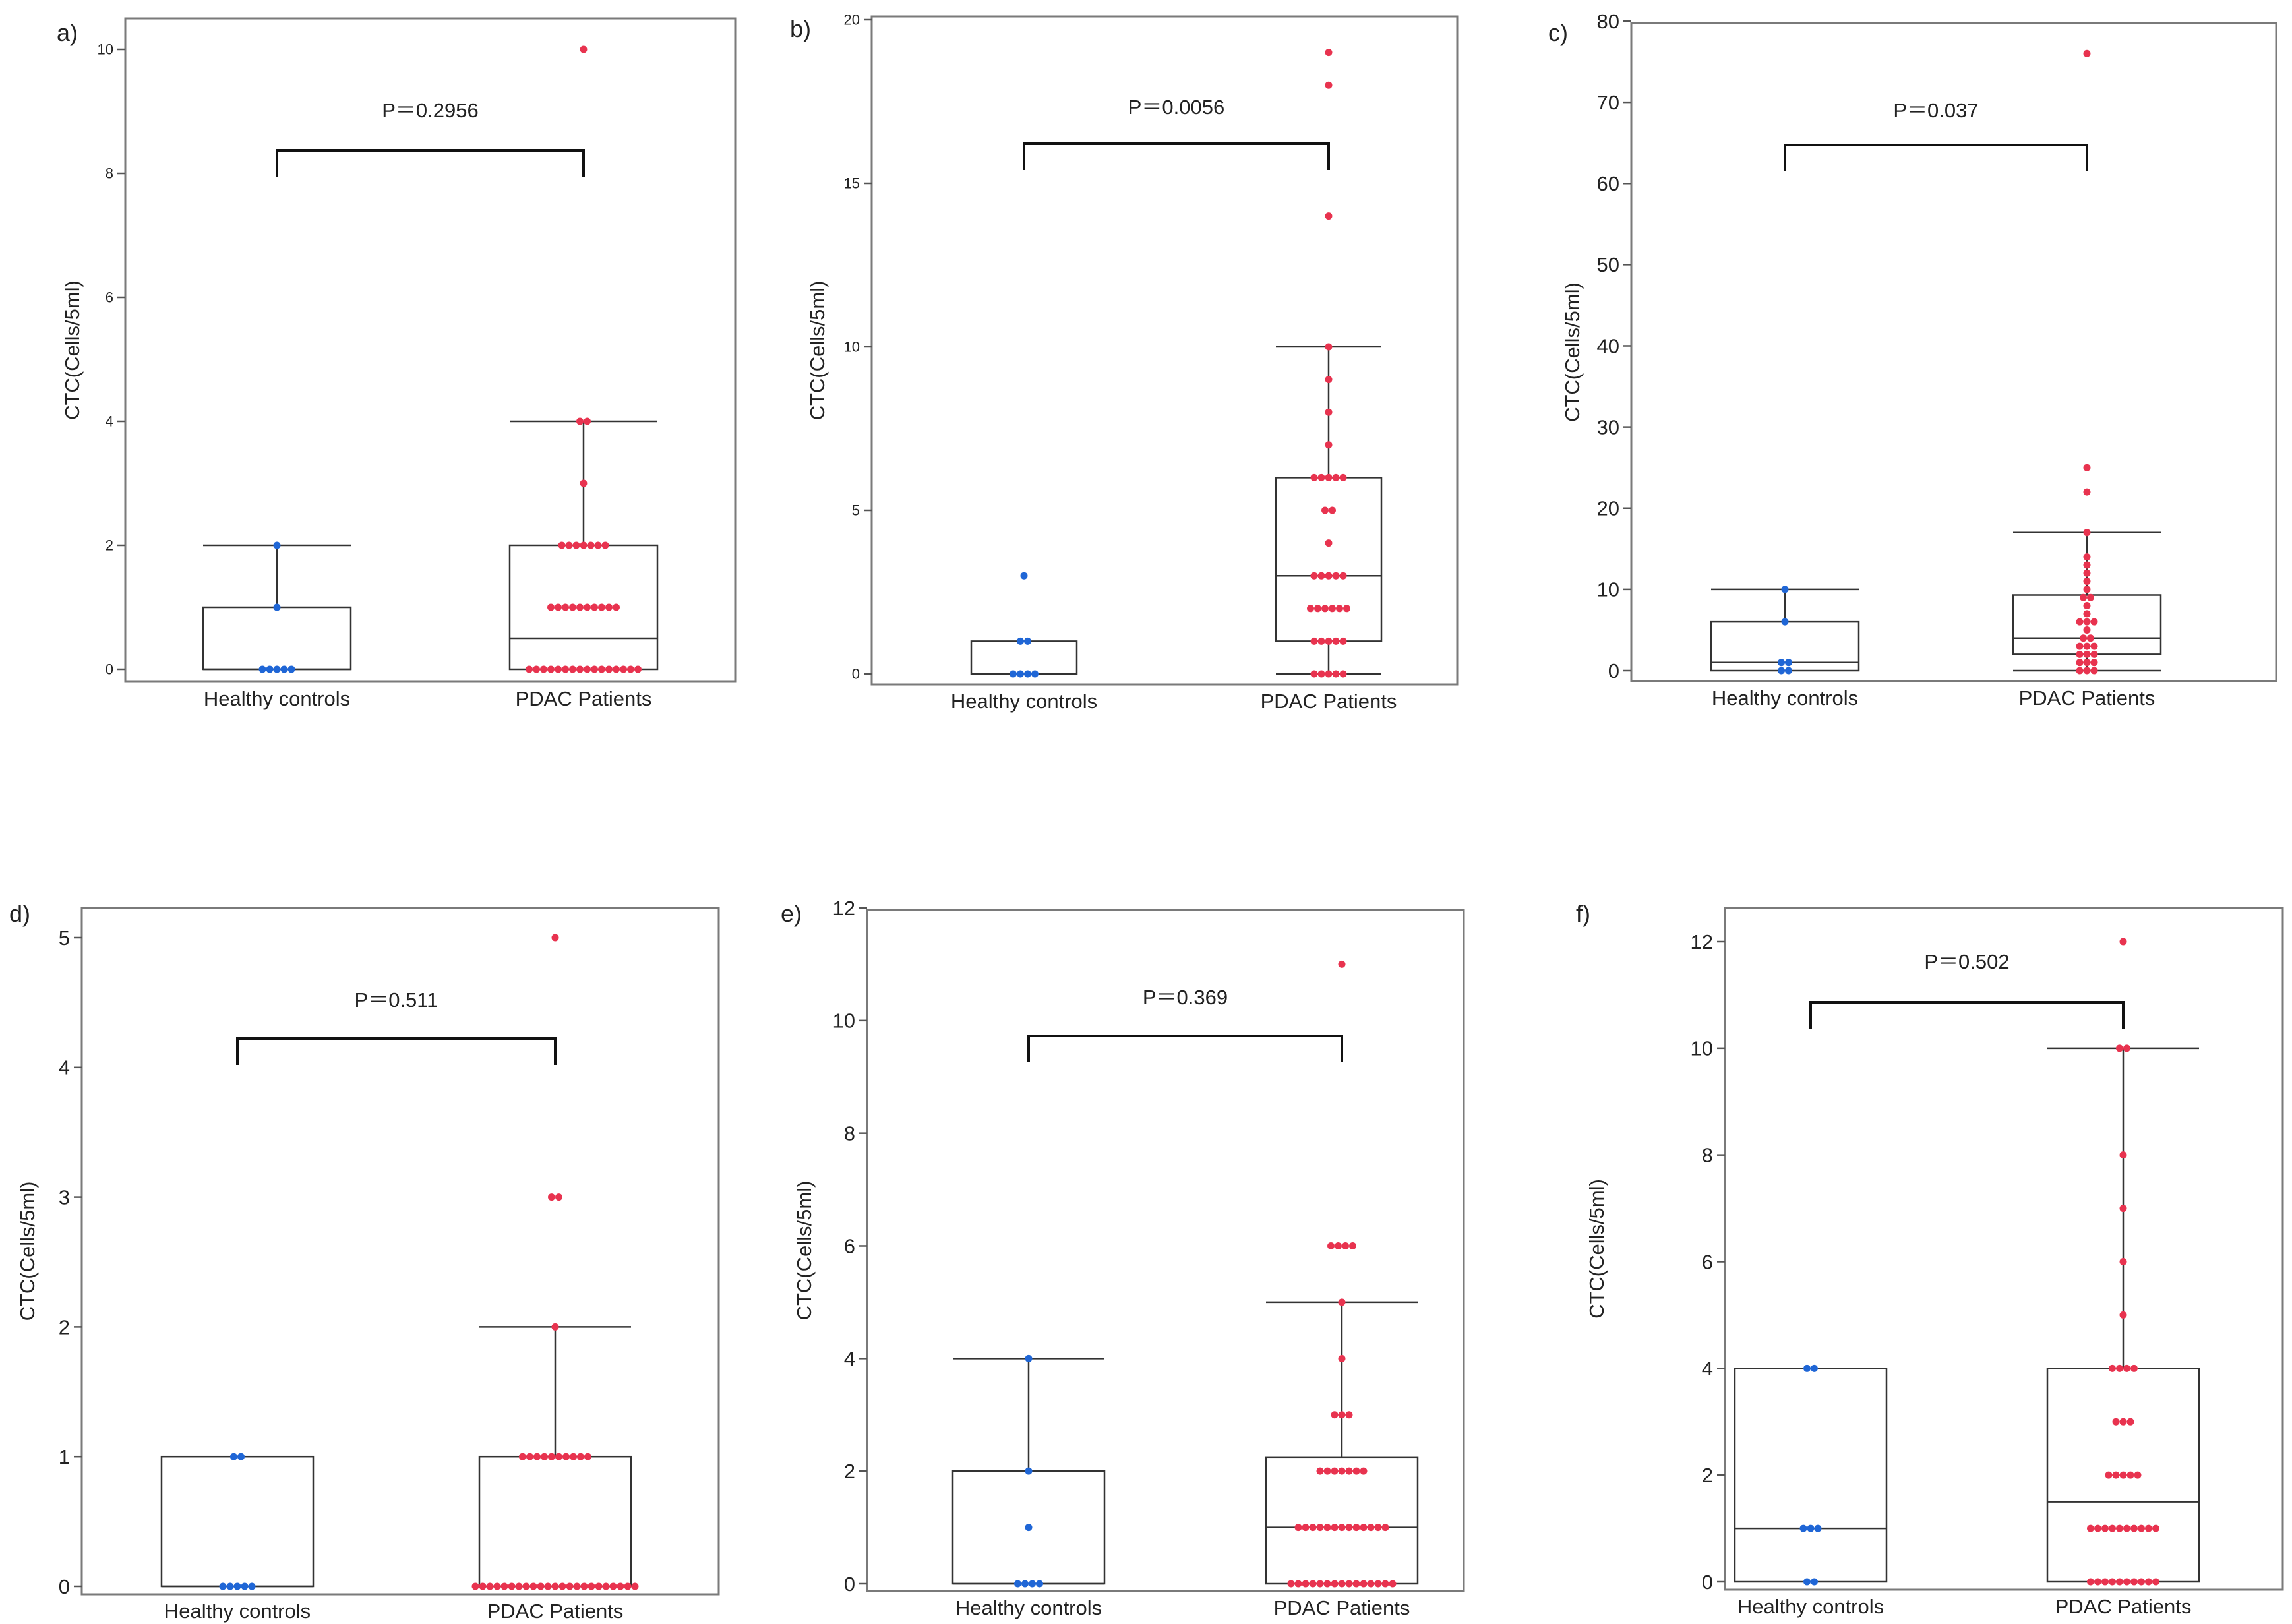 This screenshot has height=1624, width=2292. What do you see at coordinates (1707, 1261) in the screenshot?
I see `y-tick-label: 6` at bounding box center [1707, 1261].